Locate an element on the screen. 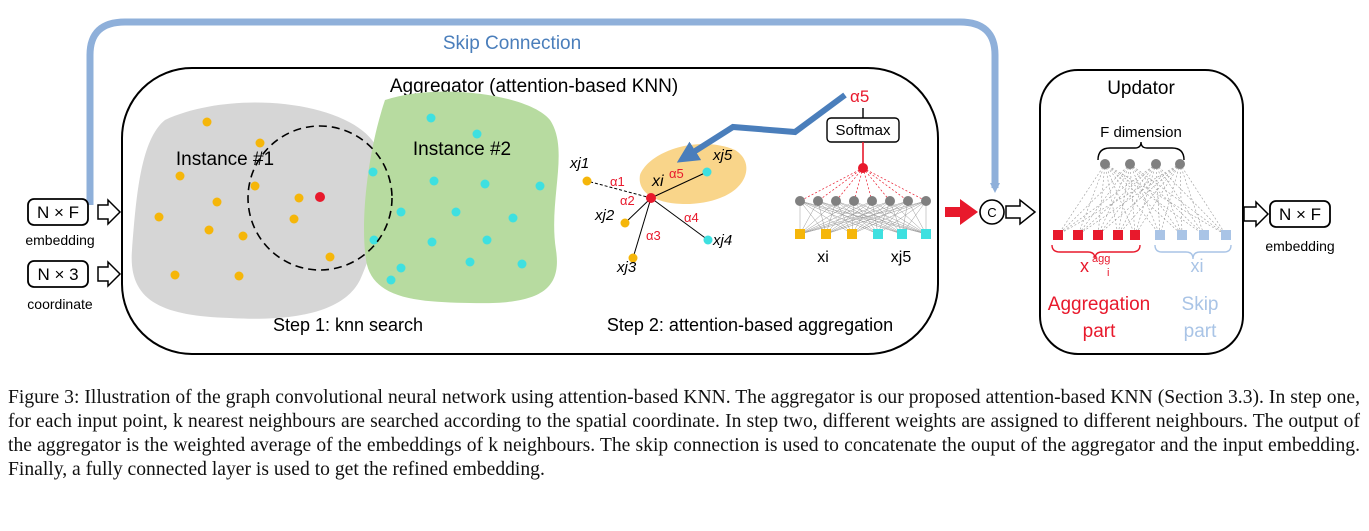  alpha-label: α2 is located at coordinates (627, 200).